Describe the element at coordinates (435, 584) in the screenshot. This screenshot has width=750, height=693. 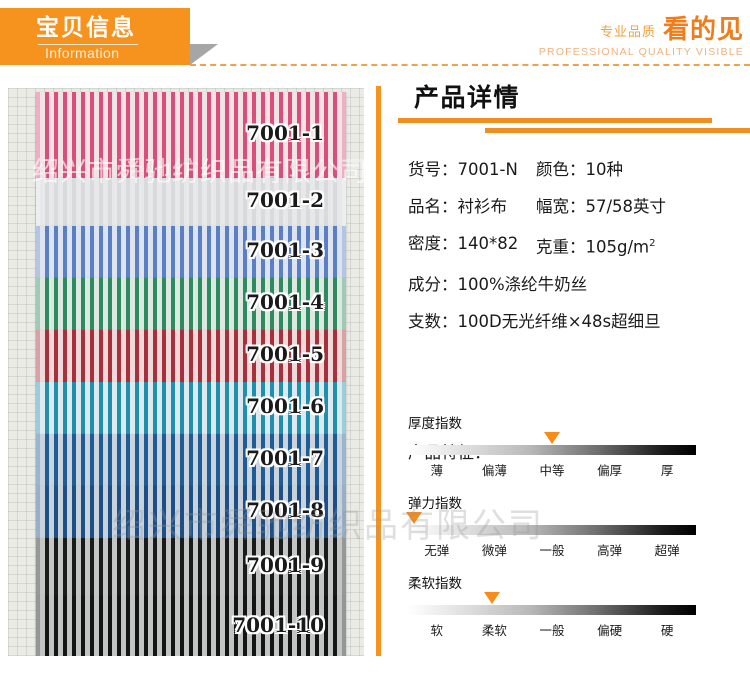
I see `index-title: 柔软指数` at that location.